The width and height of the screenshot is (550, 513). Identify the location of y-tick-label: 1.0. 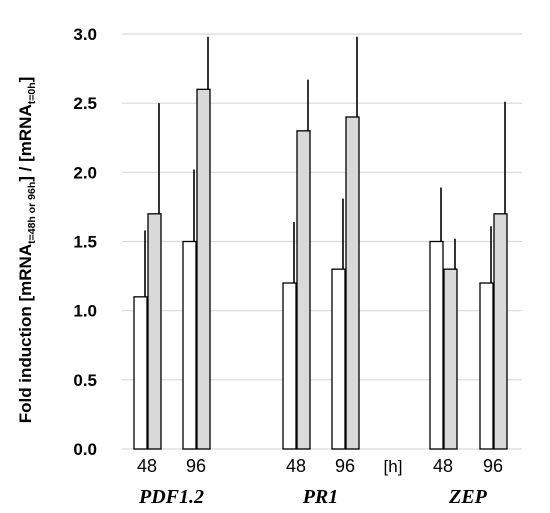
(85, 311).